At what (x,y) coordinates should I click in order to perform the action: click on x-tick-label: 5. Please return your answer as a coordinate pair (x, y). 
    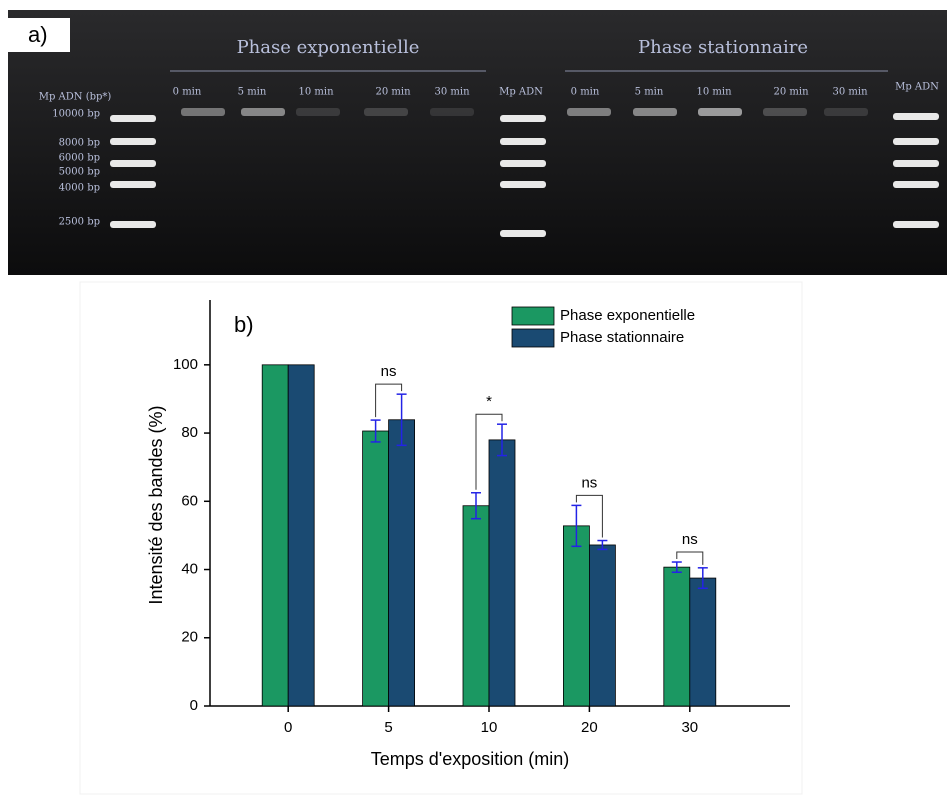
    Looking at the image, I should click on (388, 727).